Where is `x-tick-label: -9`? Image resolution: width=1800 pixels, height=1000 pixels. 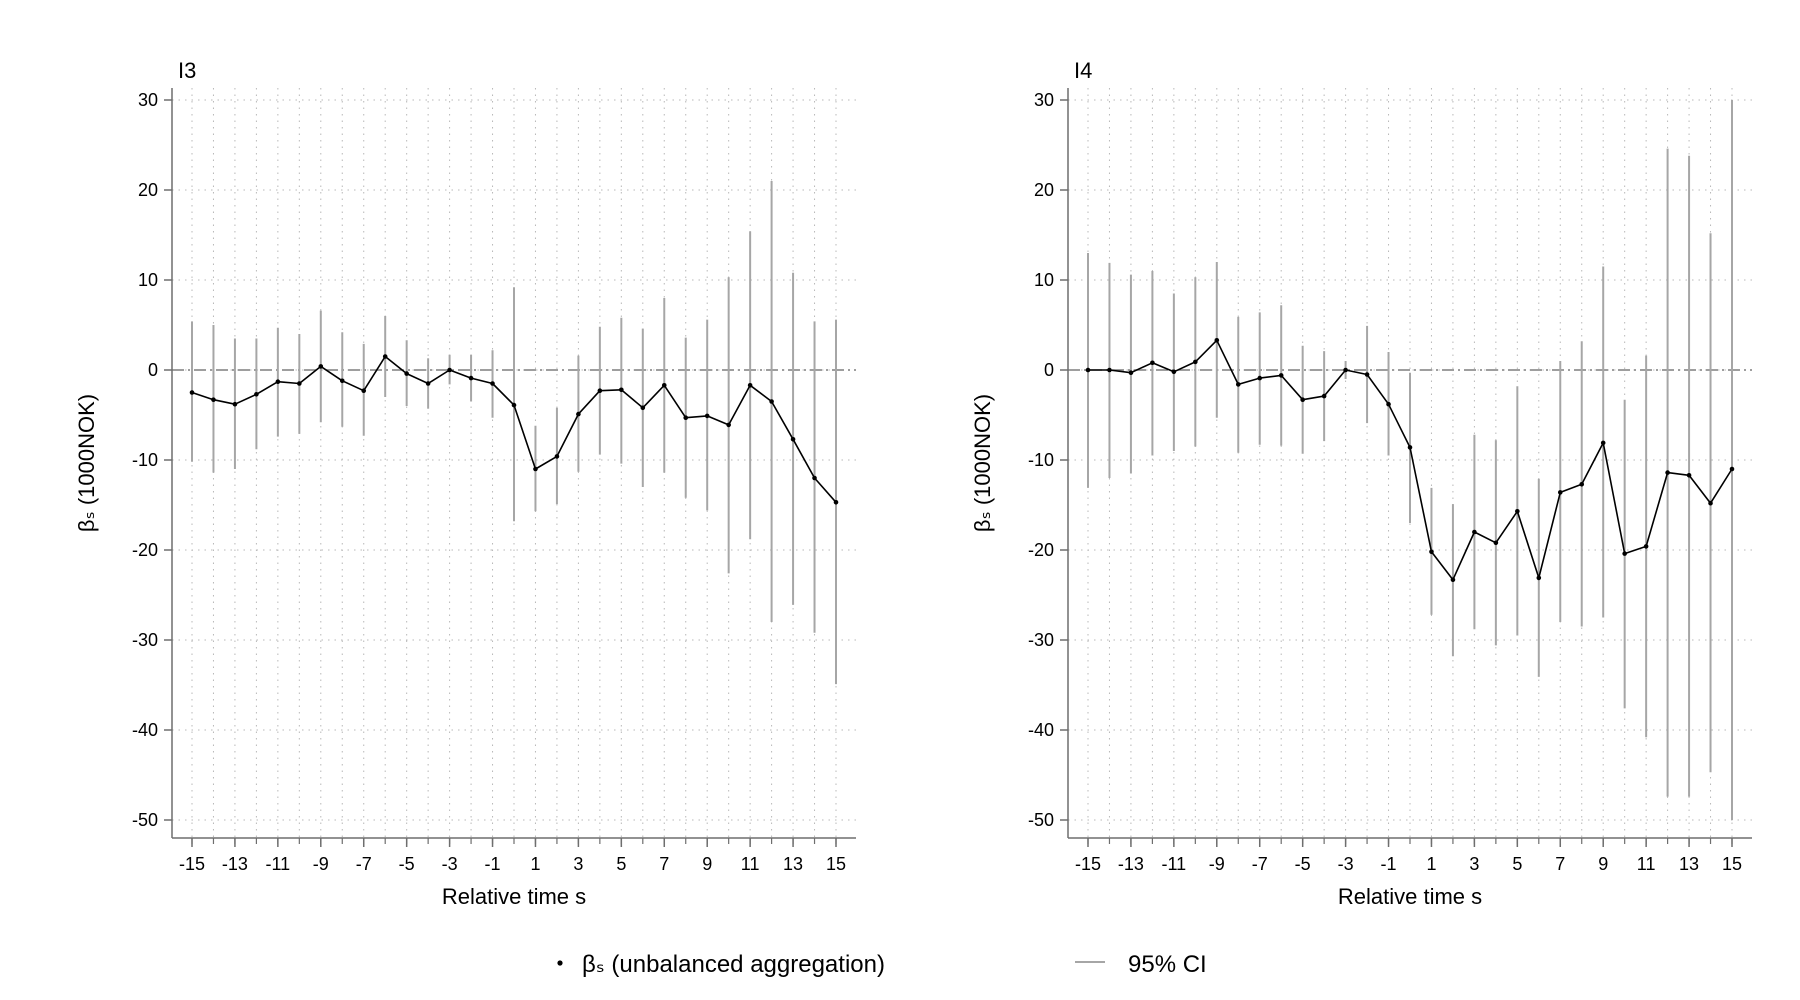 x-tick-label: -9 is located at coordinates (1217, 864).